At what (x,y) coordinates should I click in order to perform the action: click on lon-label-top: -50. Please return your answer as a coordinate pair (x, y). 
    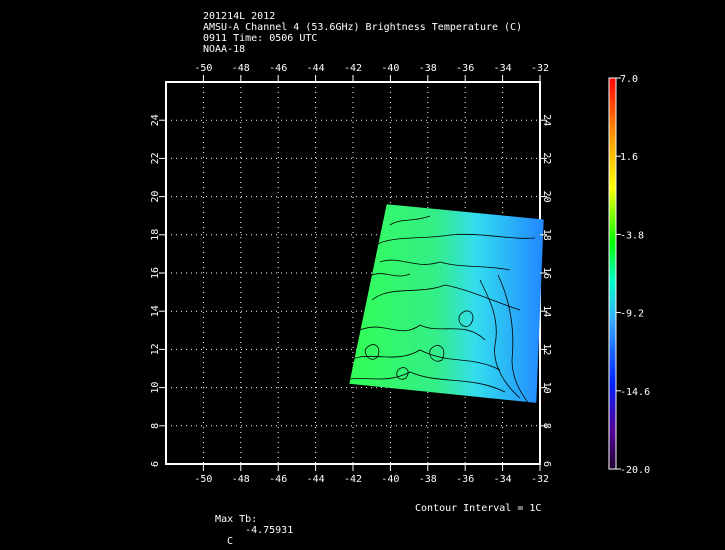
    Looking at the image, I should click on (203, 68).